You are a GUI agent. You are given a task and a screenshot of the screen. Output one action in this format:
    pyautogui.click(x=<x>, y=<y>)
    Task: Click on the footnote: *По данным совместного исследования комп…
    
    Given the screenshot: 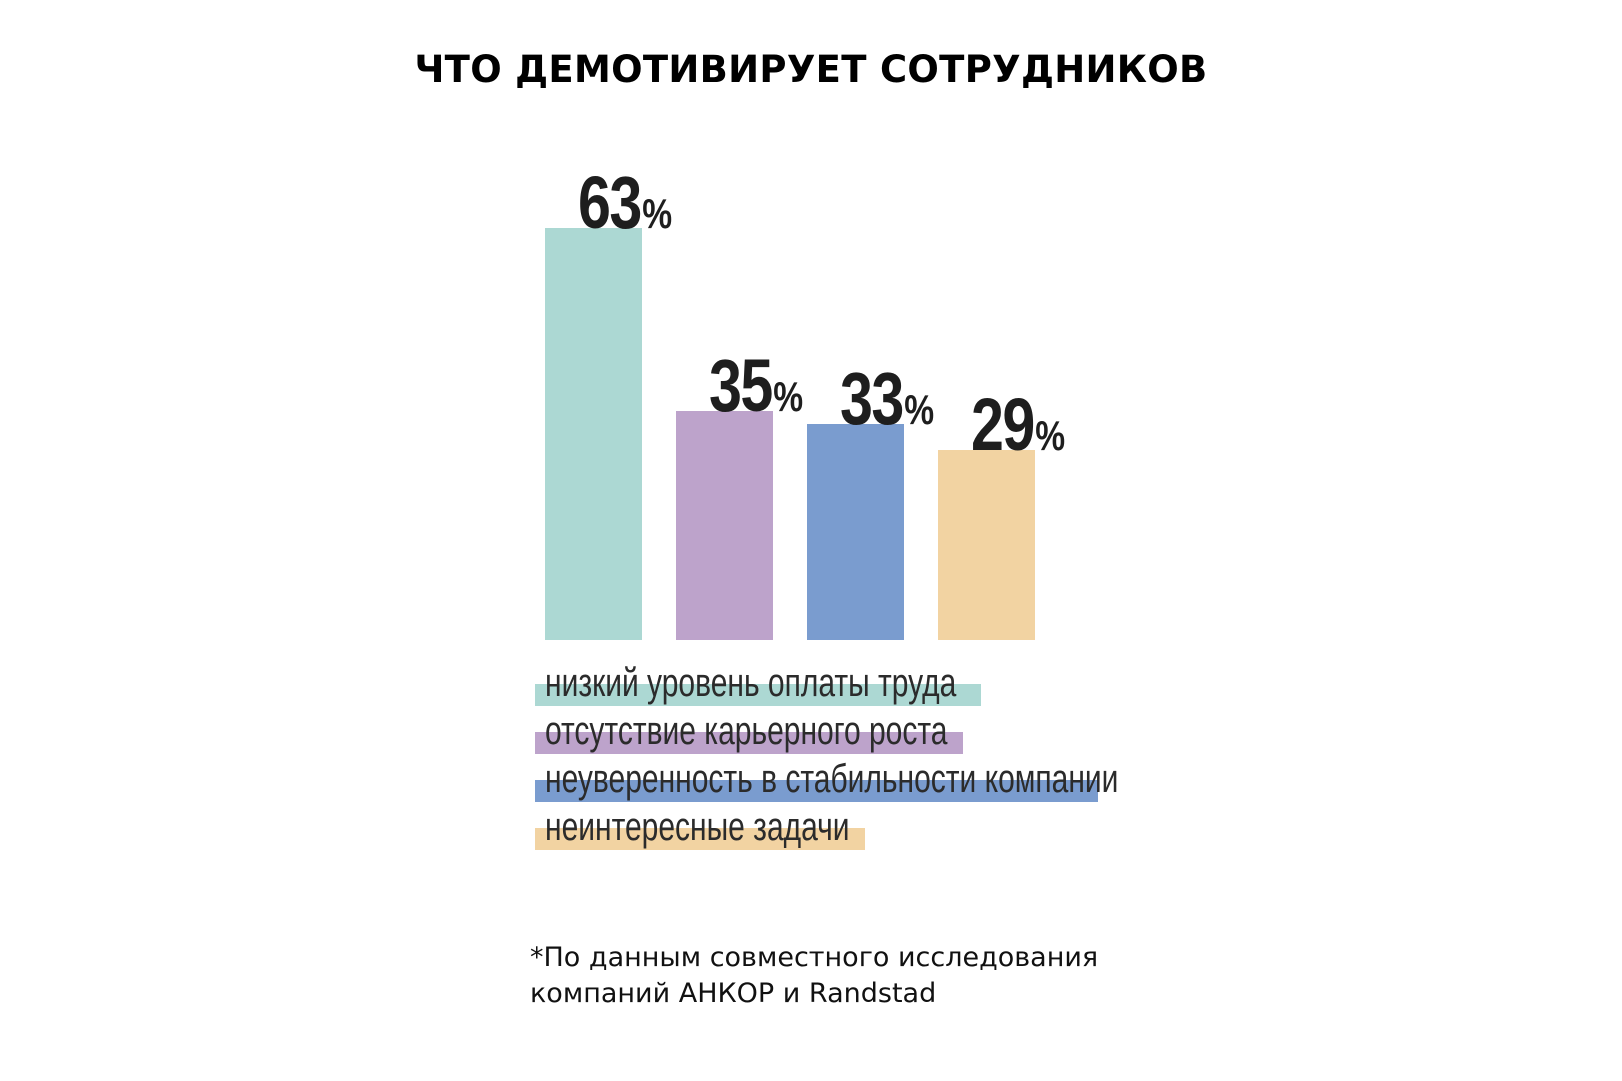 What is the action you would take?
    pyautogui.click(x=814, y=976)
    